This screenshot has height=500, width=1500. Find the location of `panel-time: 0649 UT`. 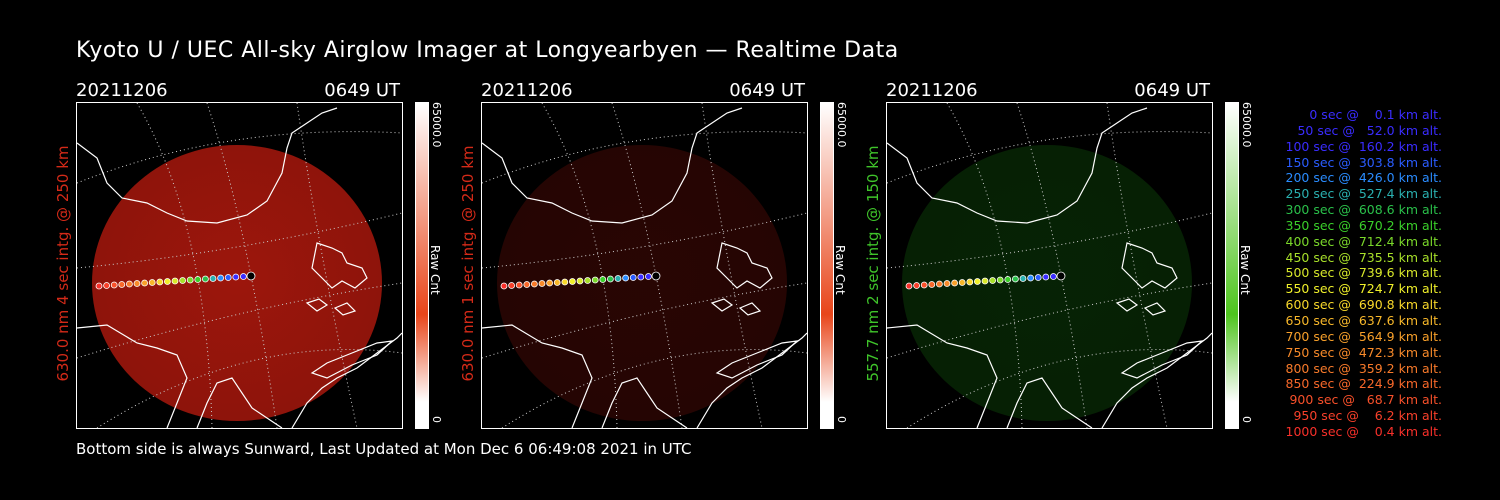

panel-time: 0649 UT is located at coordinates (1172, 90).